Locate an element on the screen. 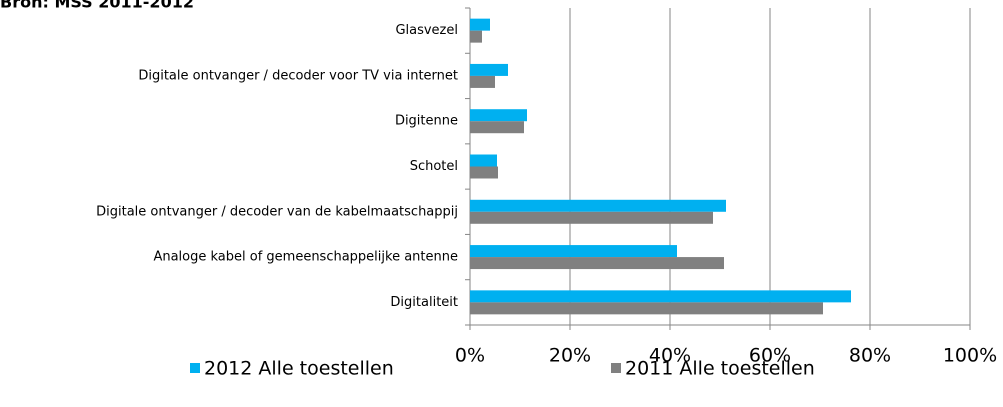  y-tick-label: Glasvezel is located at coordinates (426, 30).